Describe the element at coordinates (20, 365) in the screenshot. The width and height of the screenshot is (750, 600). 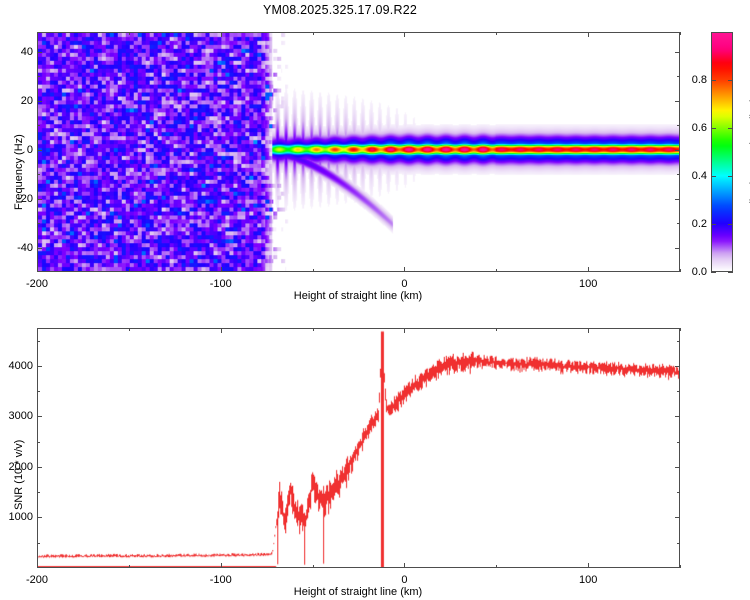
I see `snr-y-tick-label: 4000` at that location.